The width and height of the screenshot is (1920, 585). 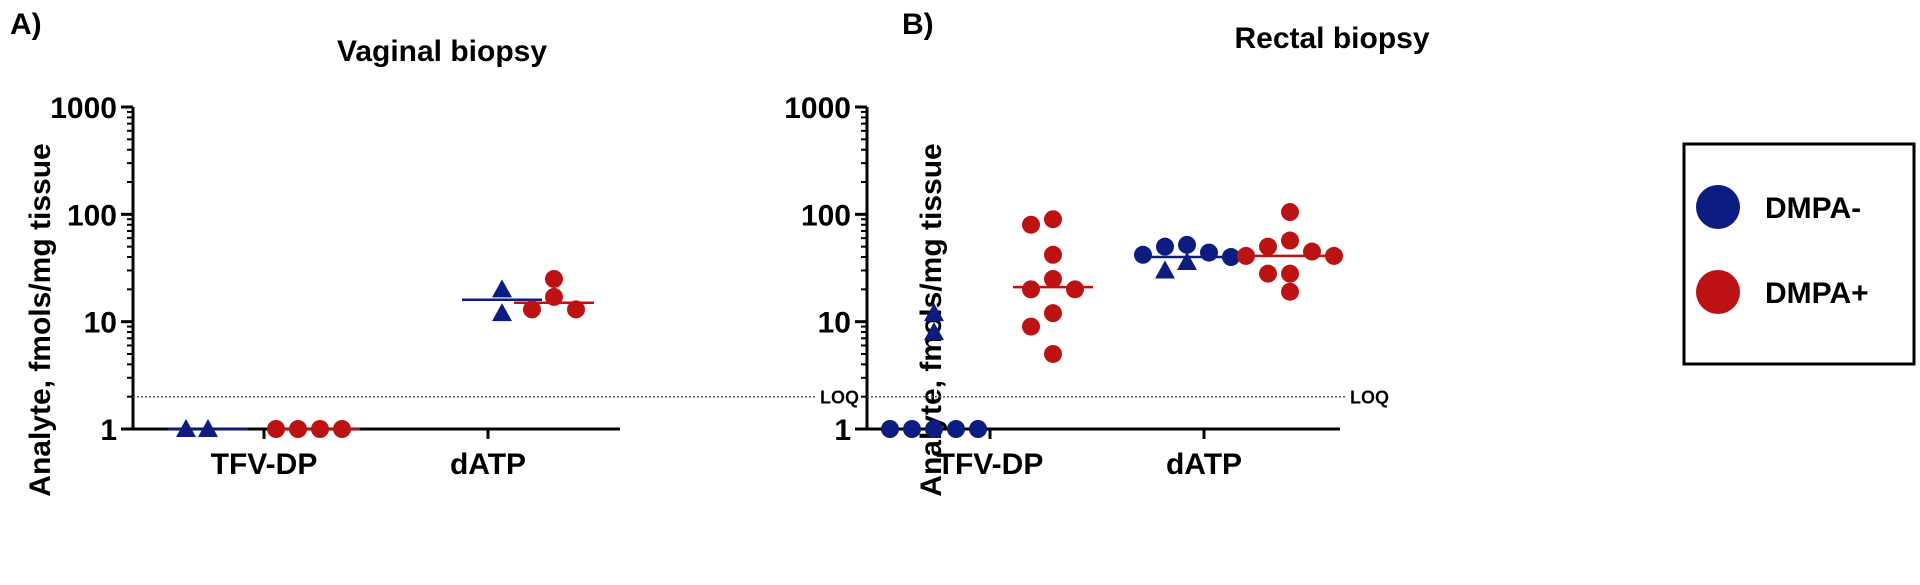 I want to click on panel-letter: B), so click(x=918, y=24).